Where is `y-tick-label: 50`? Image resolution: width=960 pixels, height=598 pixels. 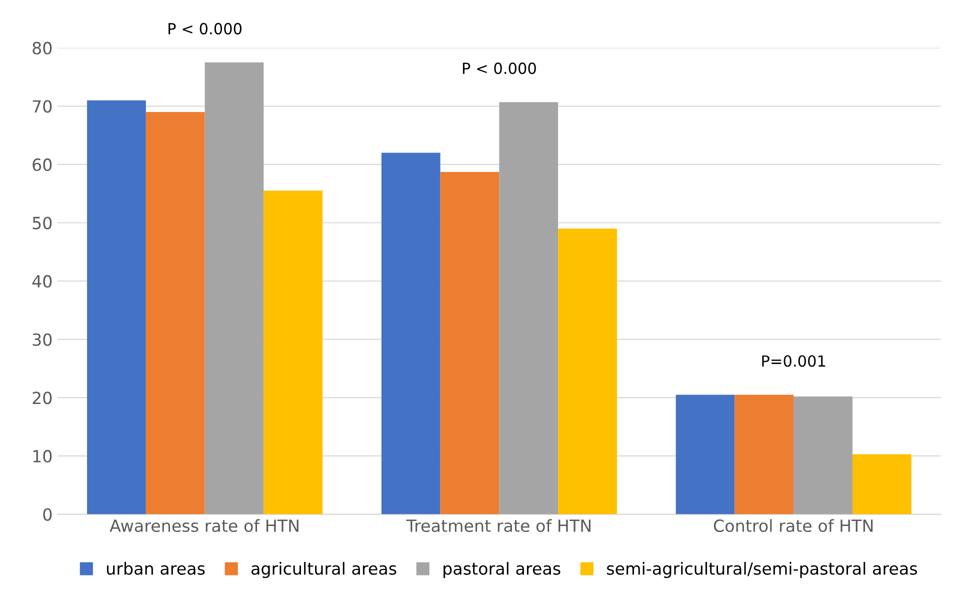
y-tick-label: 50 is located at coordinates (42, 223).